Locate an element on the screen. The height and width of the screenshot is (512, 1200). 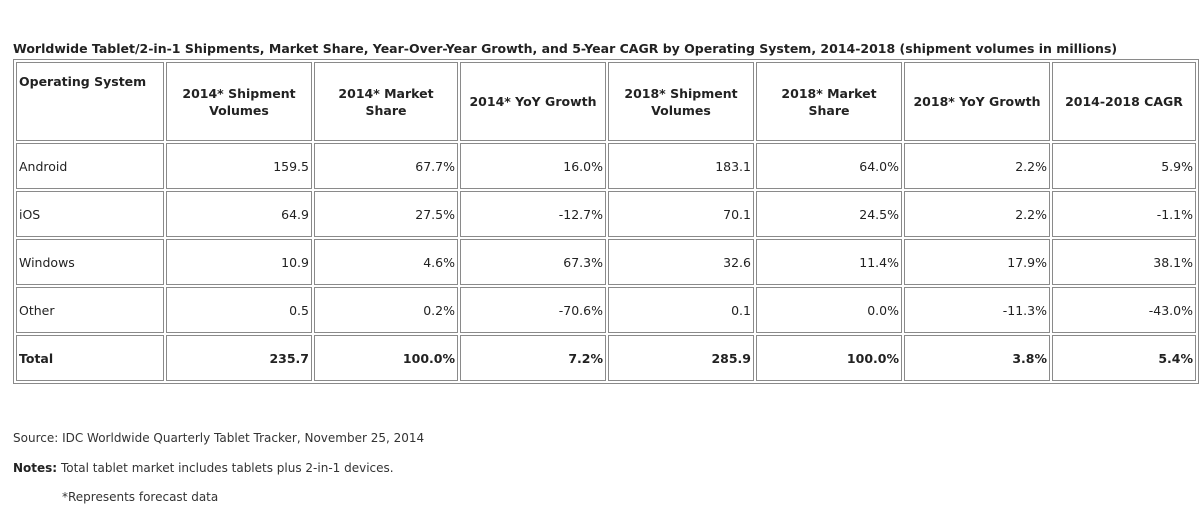
table-cell: 16.0% is located at coordinates (533, 166).